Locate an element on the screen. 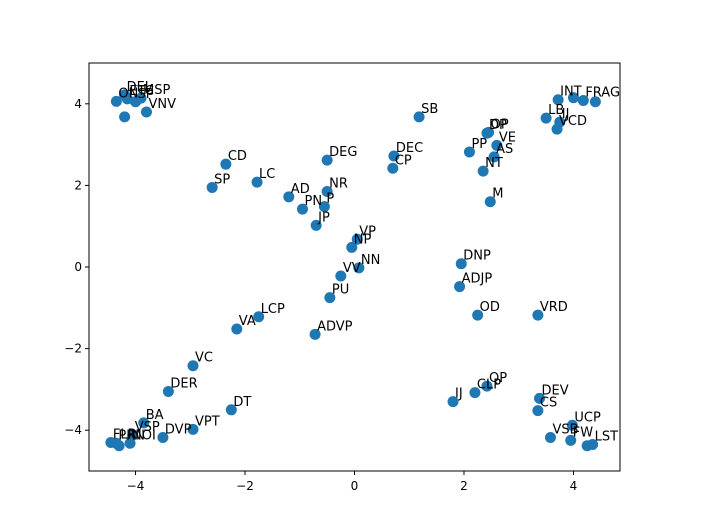 This screenshot has width=706, height=529. point-label: UCP is located at coordinates (587, 417).